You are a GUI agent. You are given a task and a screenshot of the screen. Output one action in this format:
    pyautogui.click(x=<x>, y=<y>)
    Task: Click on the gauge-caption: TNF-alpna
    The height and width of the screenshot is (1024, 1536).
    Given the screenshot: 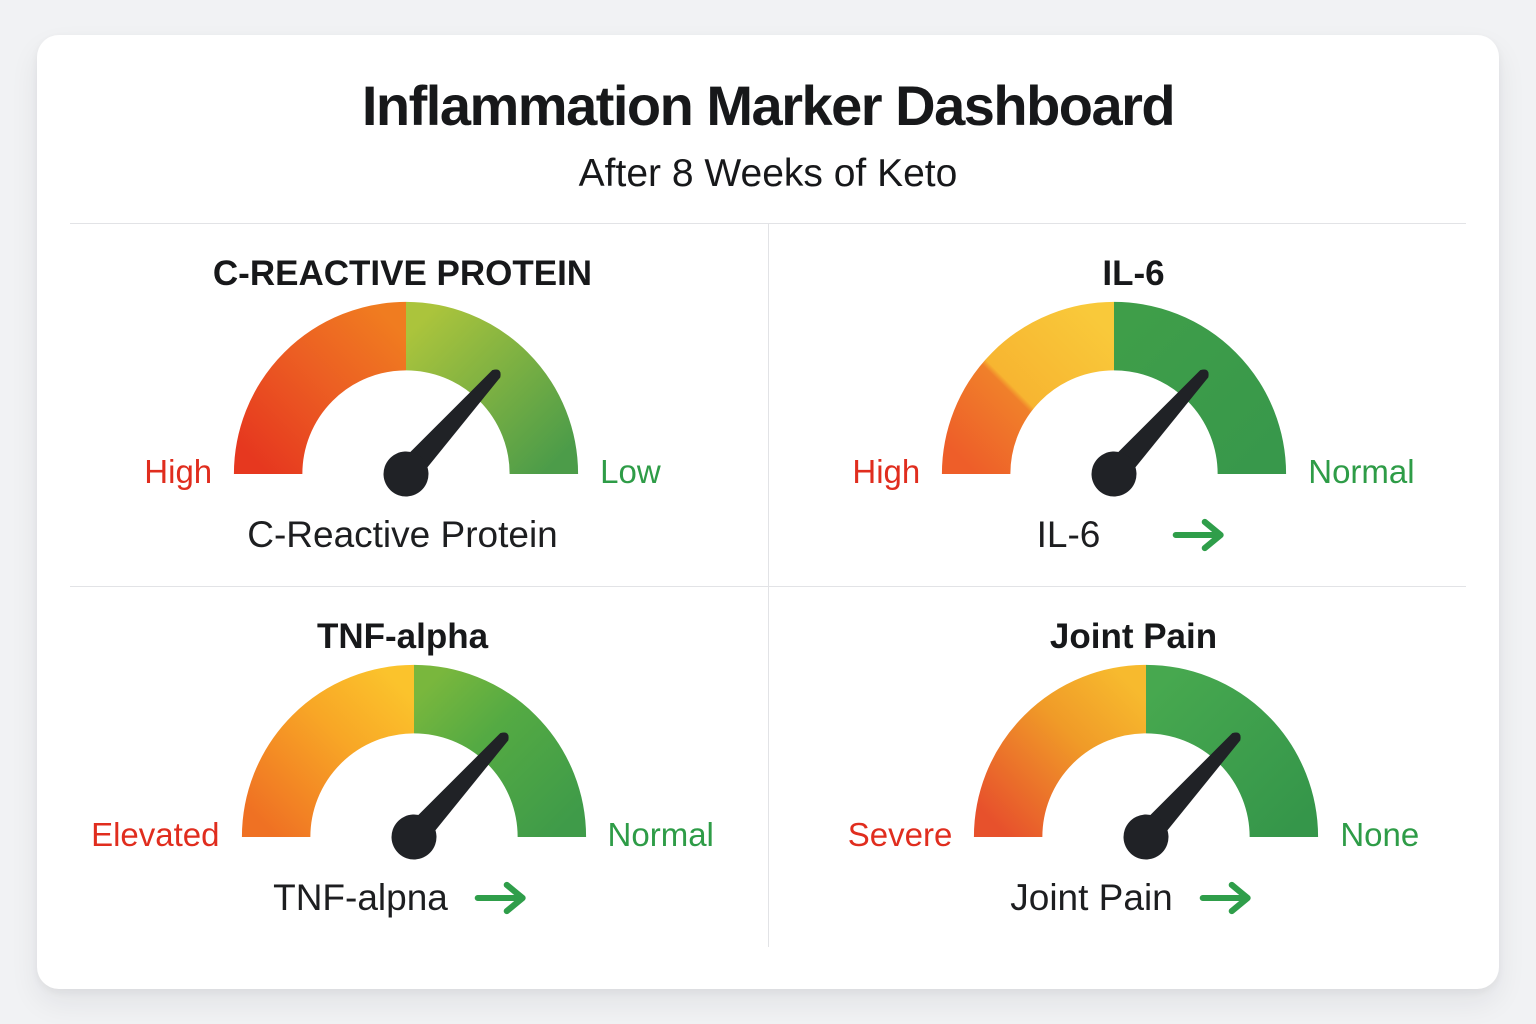 What is the action you would take?
    pyautogui.click(x=402, y=898)
    